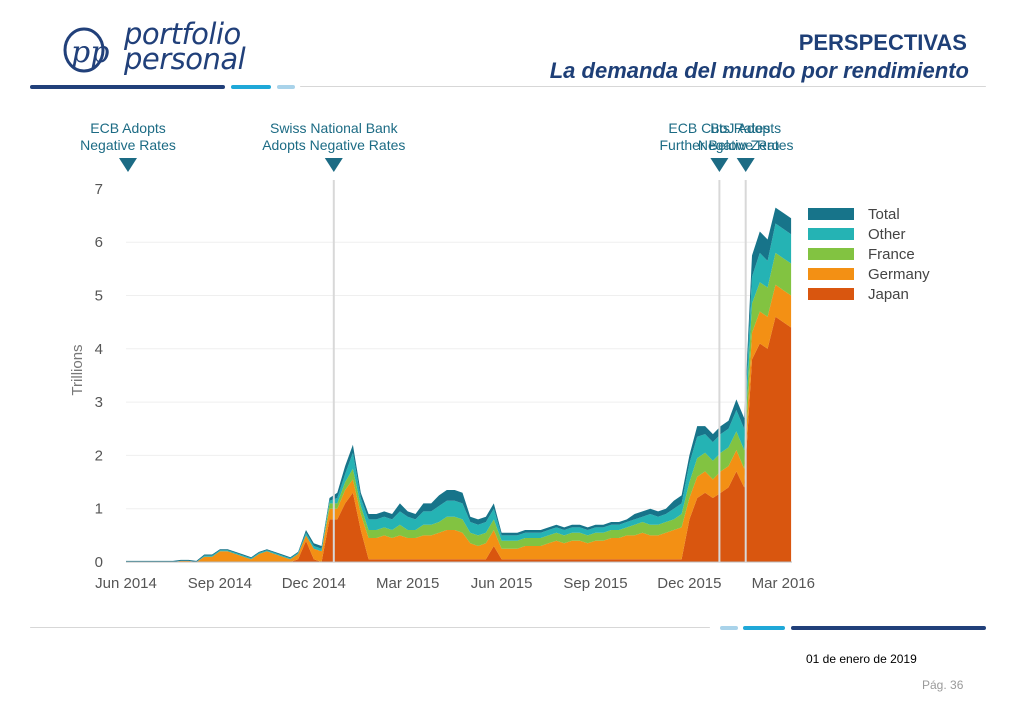 The image size is (1024, 709). Describe the element at coordinates (759, 70) in the screenshot. I see `page-subtitle: La demanda del mundo por rendimiento` at that location.